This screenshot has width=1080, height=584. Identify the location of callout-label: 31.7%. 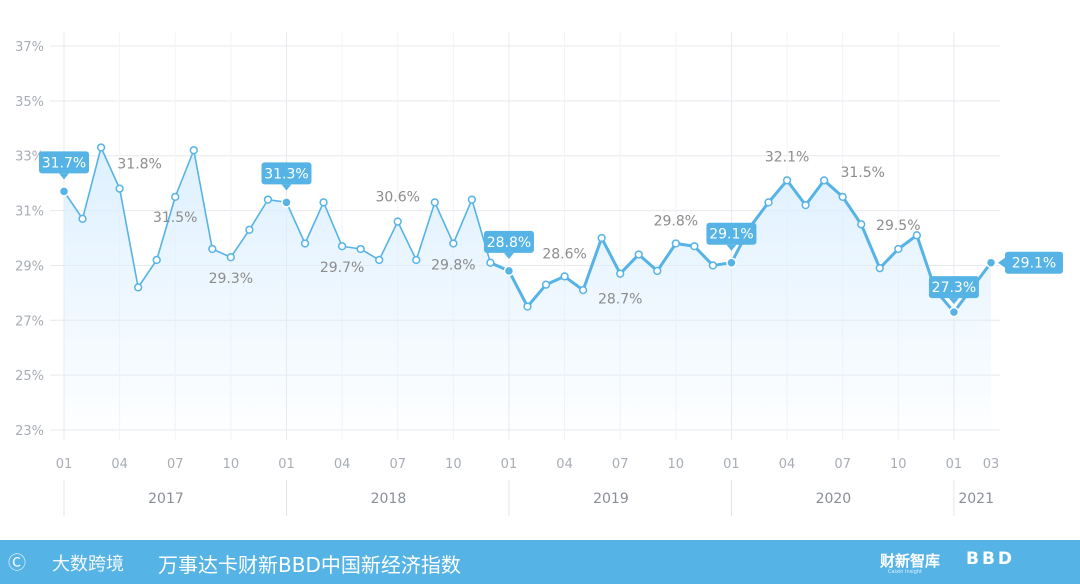
(64, 165).